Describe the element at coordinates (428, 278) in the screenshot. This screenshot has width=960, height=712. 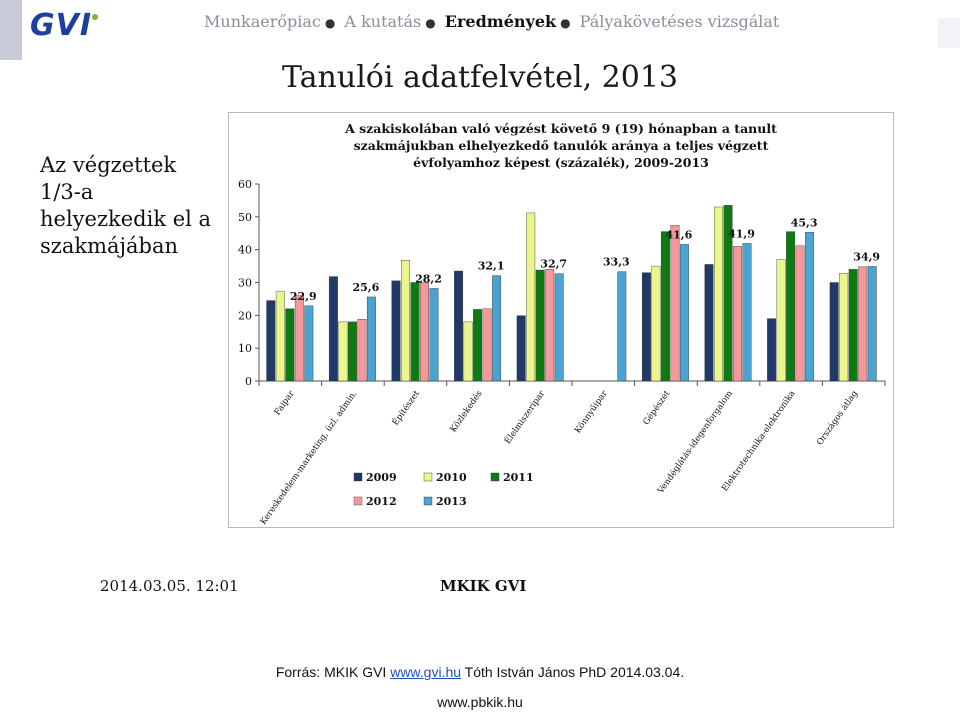
I see `data-label: 28,2` at that location.